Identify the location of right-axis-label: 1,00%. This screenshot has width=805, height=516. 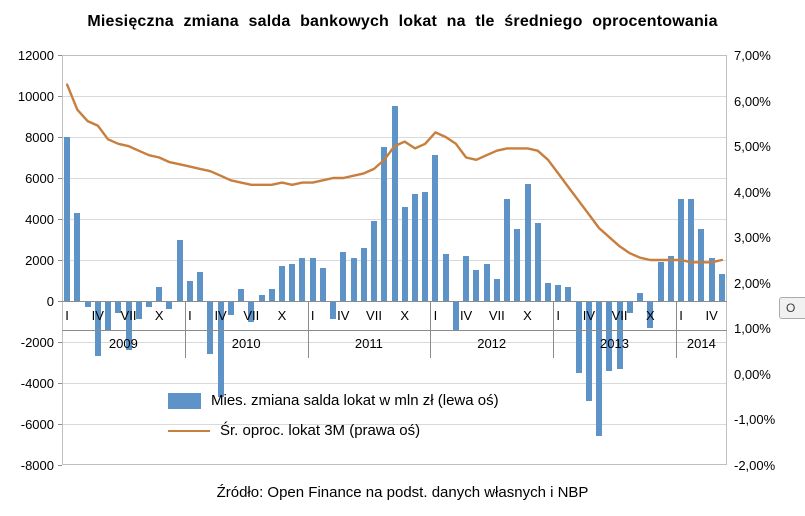
(752, 329).